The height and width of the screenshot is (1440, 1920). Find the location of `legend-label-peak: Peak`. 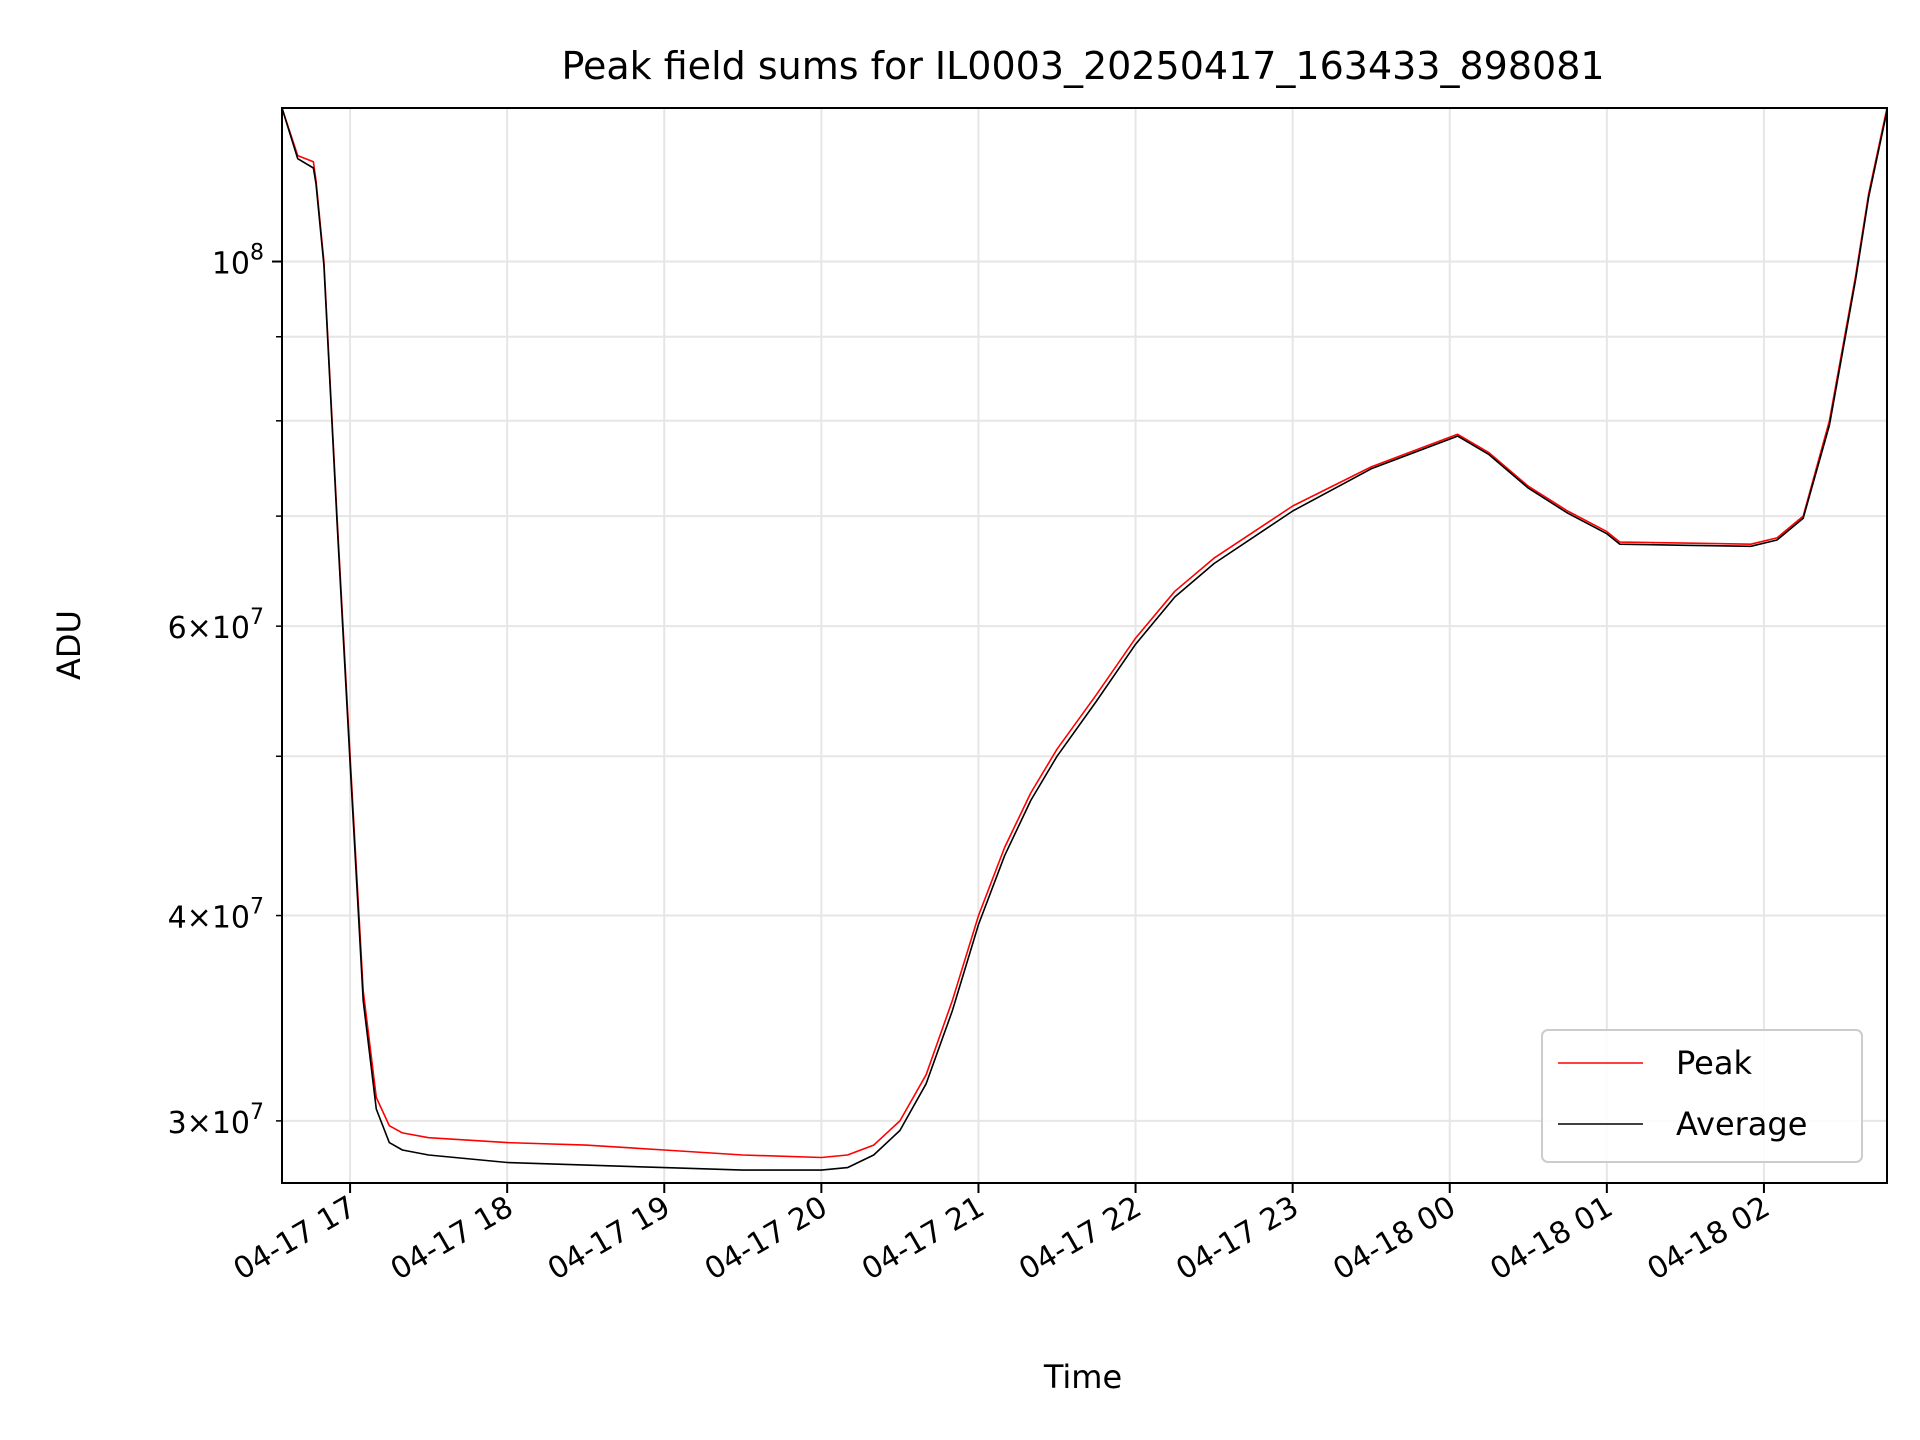

legend-label-peak: Peak is located at coordinates (1714, 1063).